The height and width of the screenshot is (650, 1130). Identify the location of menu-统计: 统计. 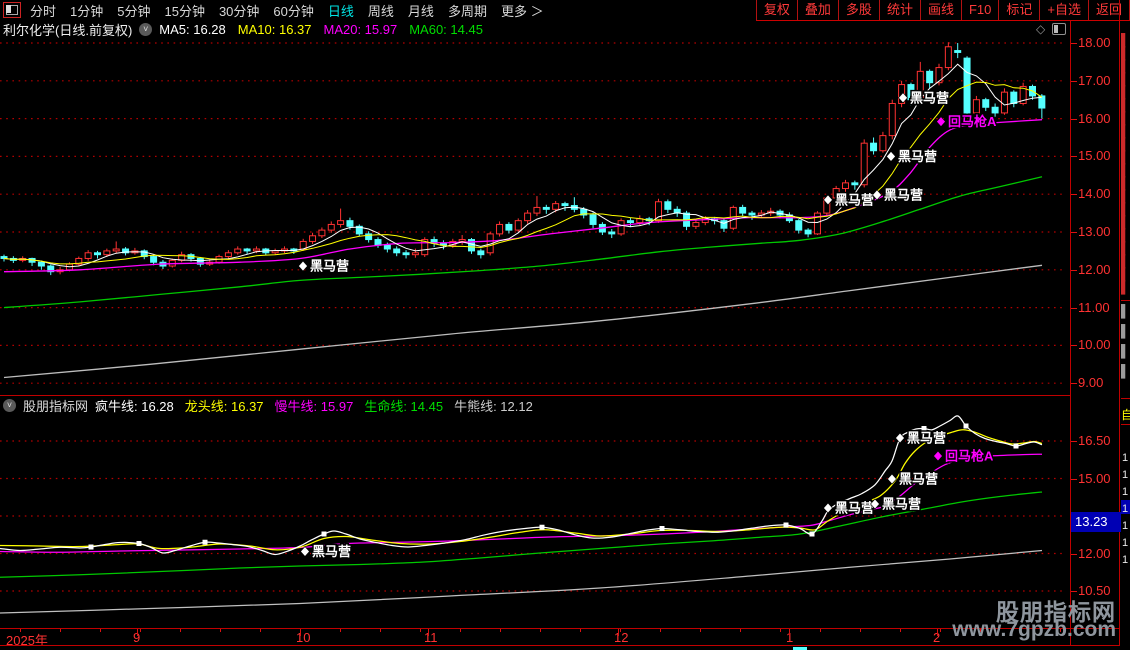
(900, 10).